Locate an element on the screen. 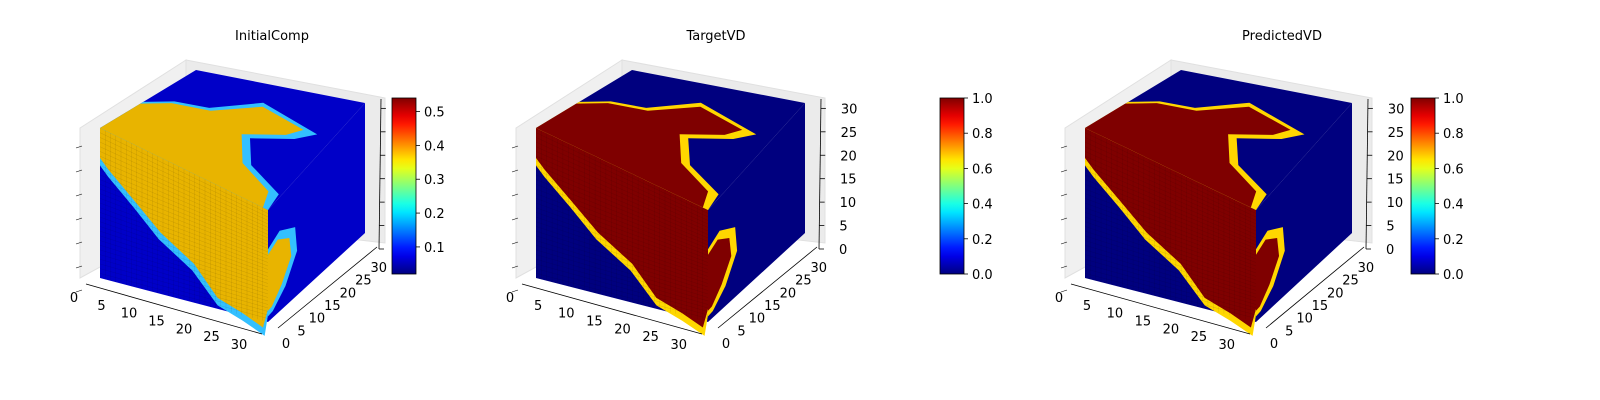 The height and width of the screenshot is (400, 1600). x-tick-label: 20 is located at coordinates (1171, 329).